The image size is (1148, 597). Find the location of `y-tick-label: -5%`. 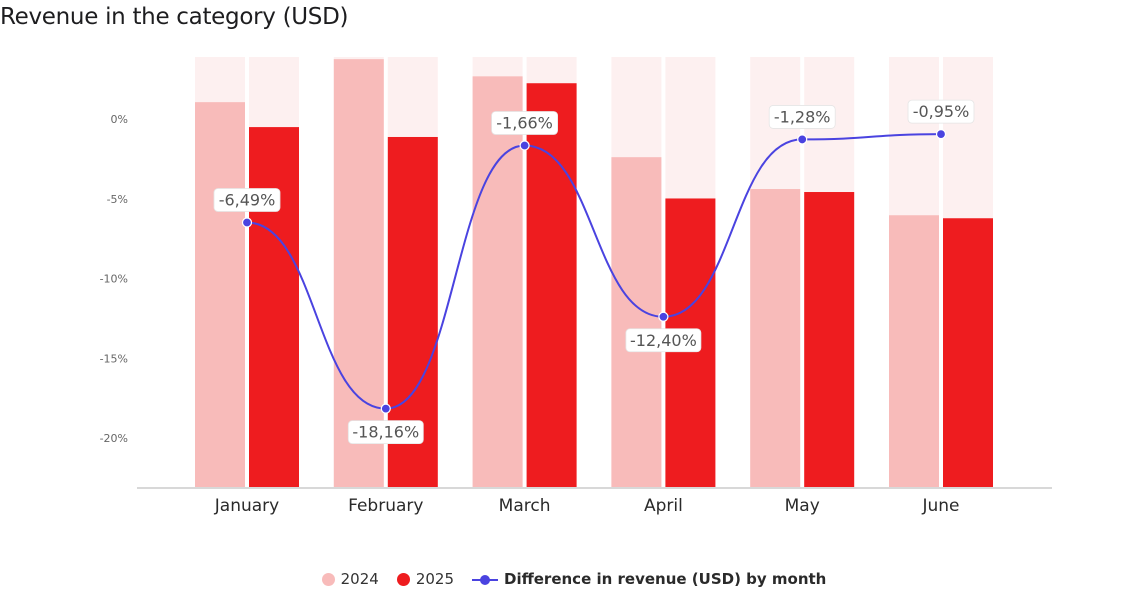

y-tick-label: -5% is located at coordinates (117, 199).